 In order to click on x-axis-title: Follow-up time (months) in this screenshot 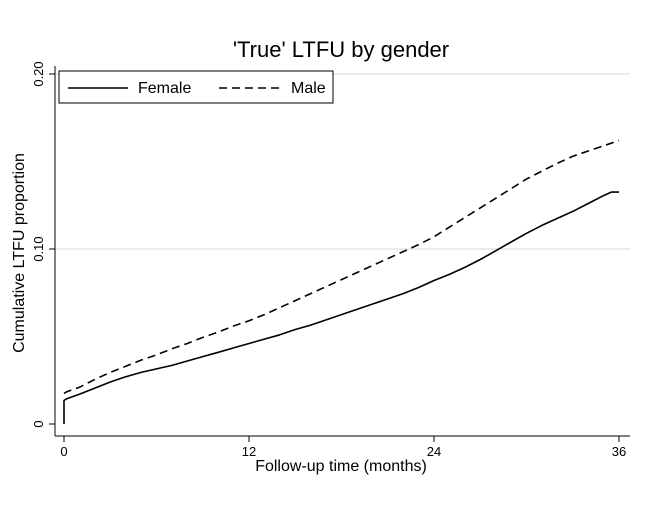, I will do `click(341, 466)`.